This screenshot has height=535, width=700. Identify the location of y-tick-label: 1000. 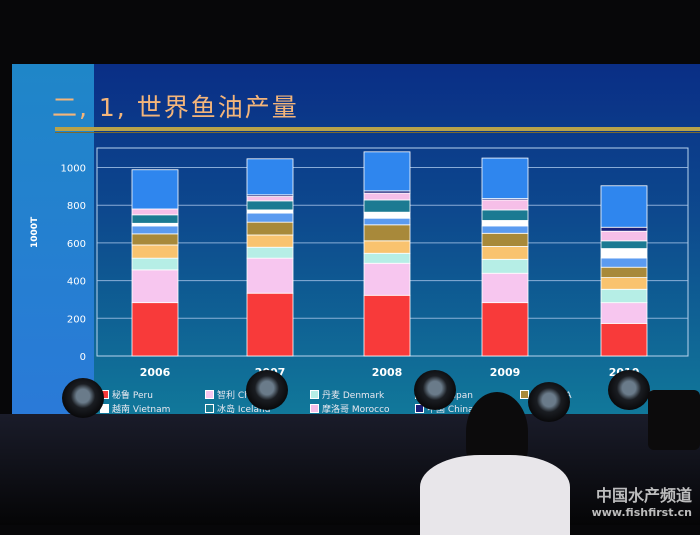
(73, 169).